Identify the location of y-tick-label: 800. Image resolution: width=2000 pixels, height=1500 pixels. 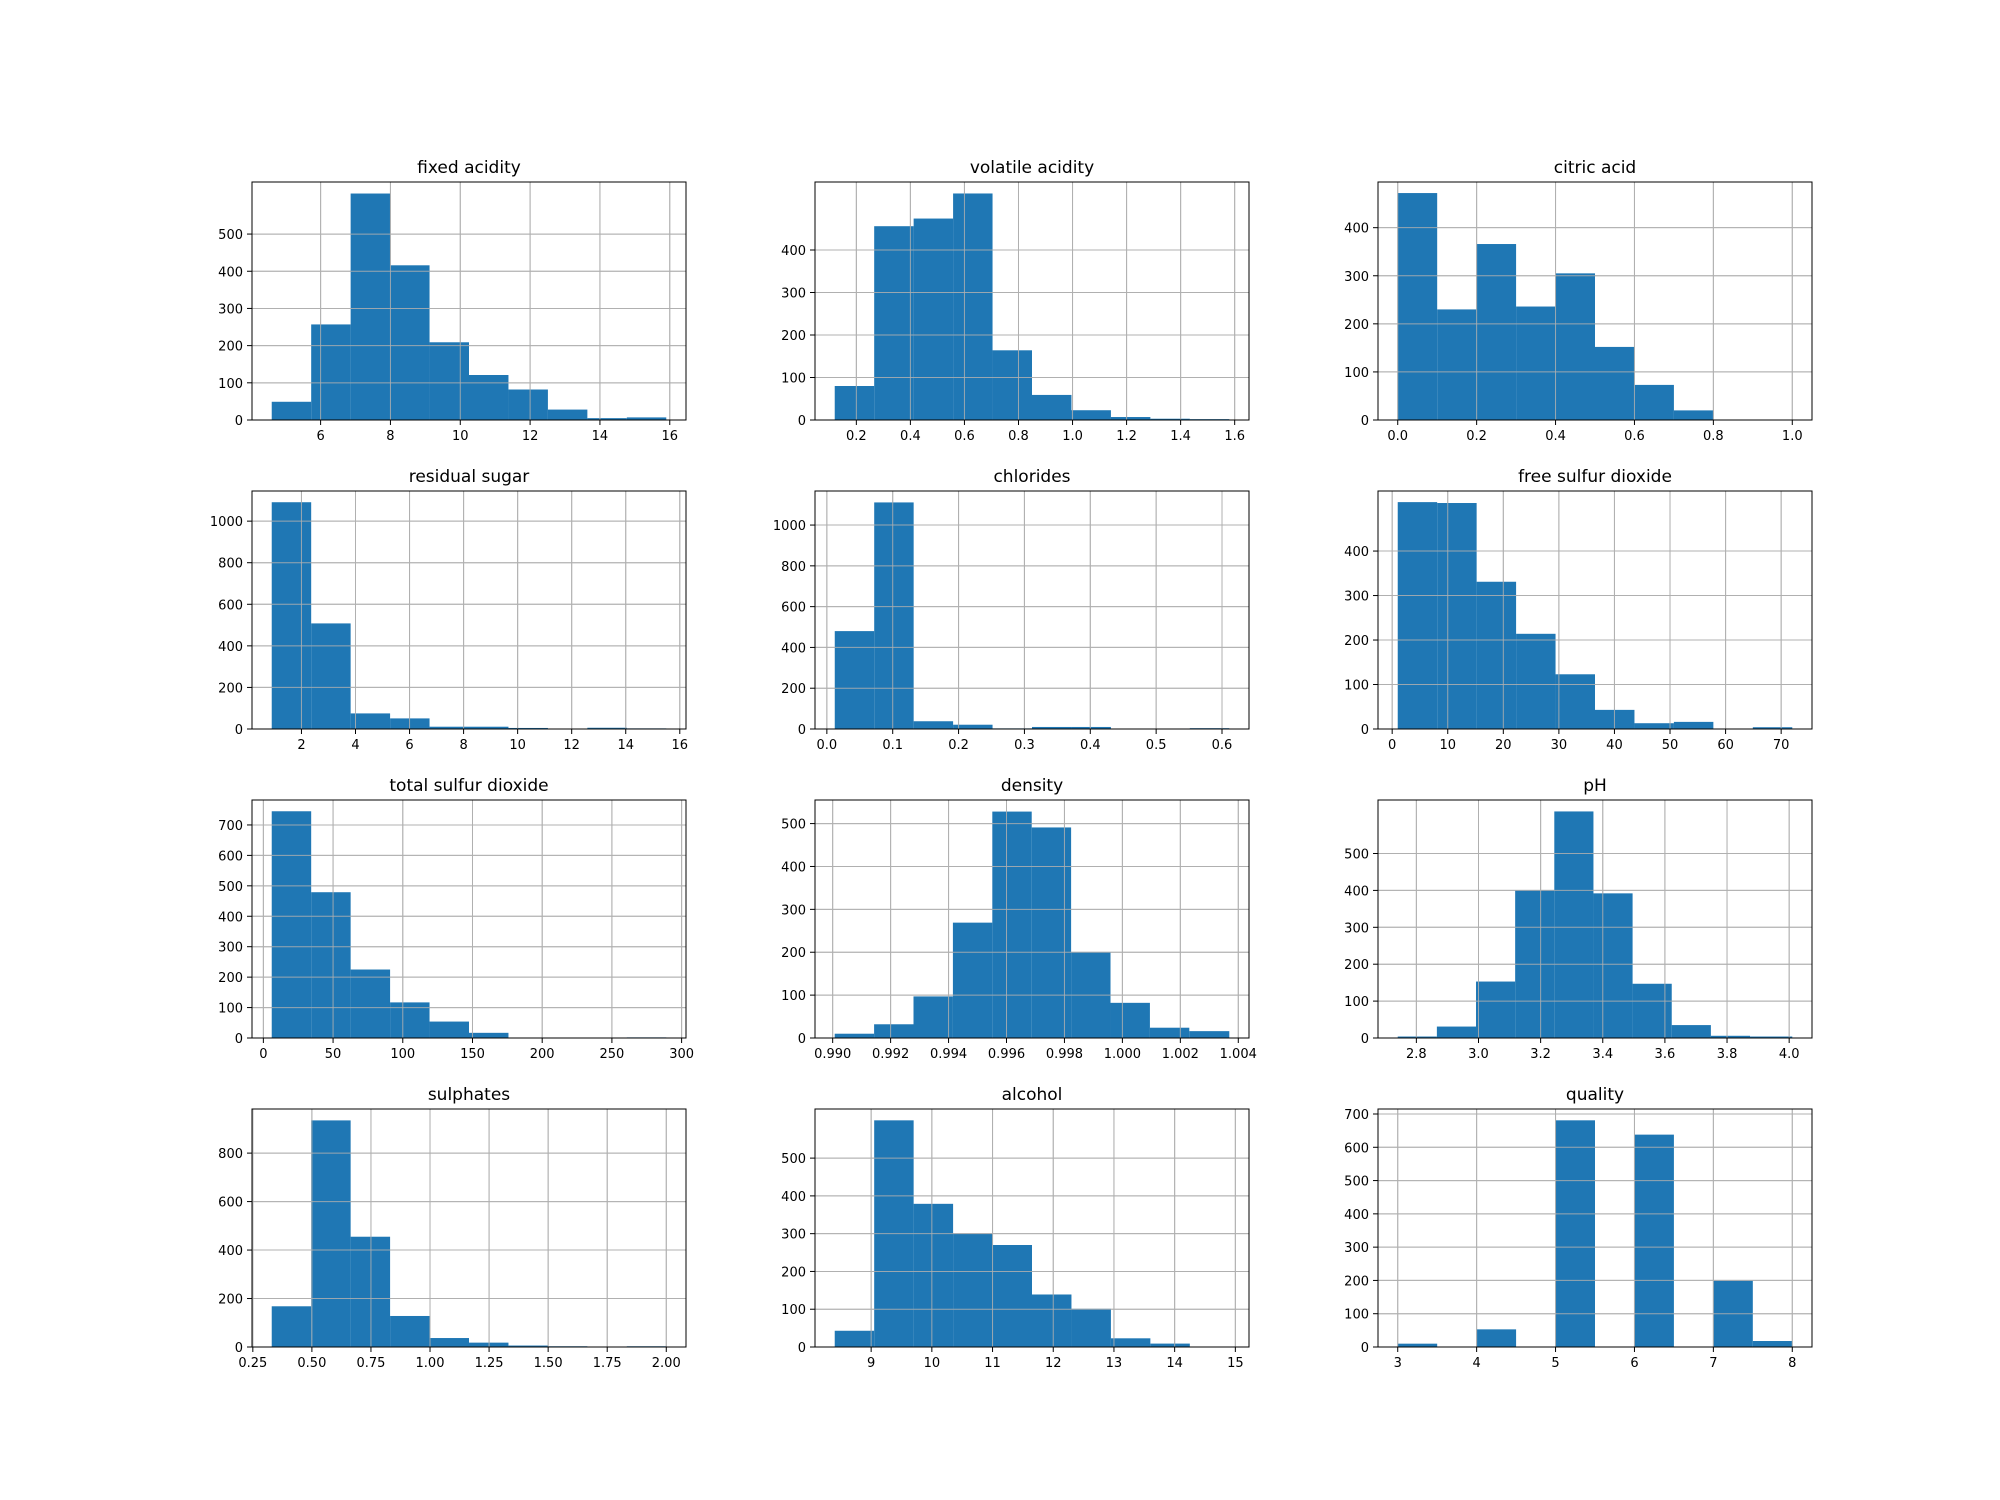
(230, 564).